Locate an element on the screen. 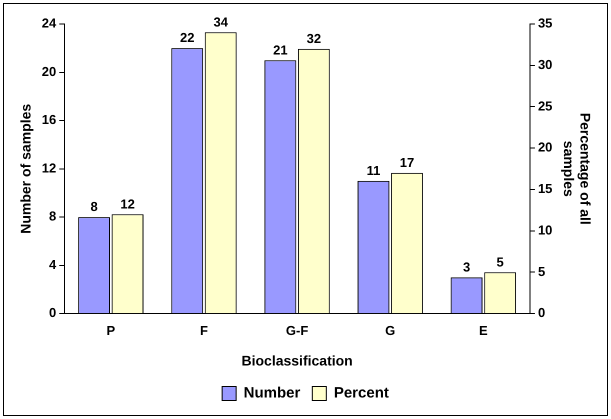 Image resolution: width=611 pixels, height=419 pixels. y2-tick-label: 0 is located at coordinates (542, 312).